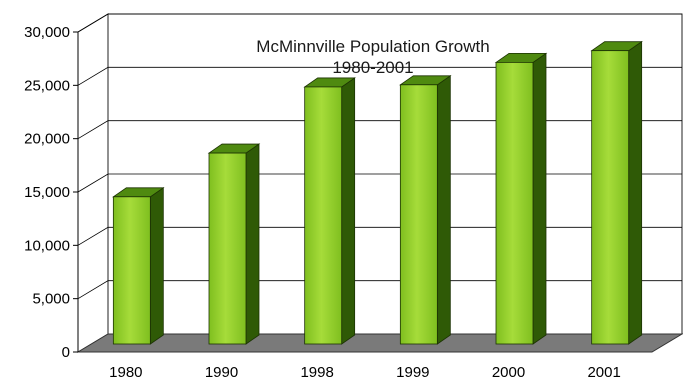  What do you see at coordinates (47, 32) in the screenshot?
I see `y-tick-label: 30,000` at bounding box center [47, 32].